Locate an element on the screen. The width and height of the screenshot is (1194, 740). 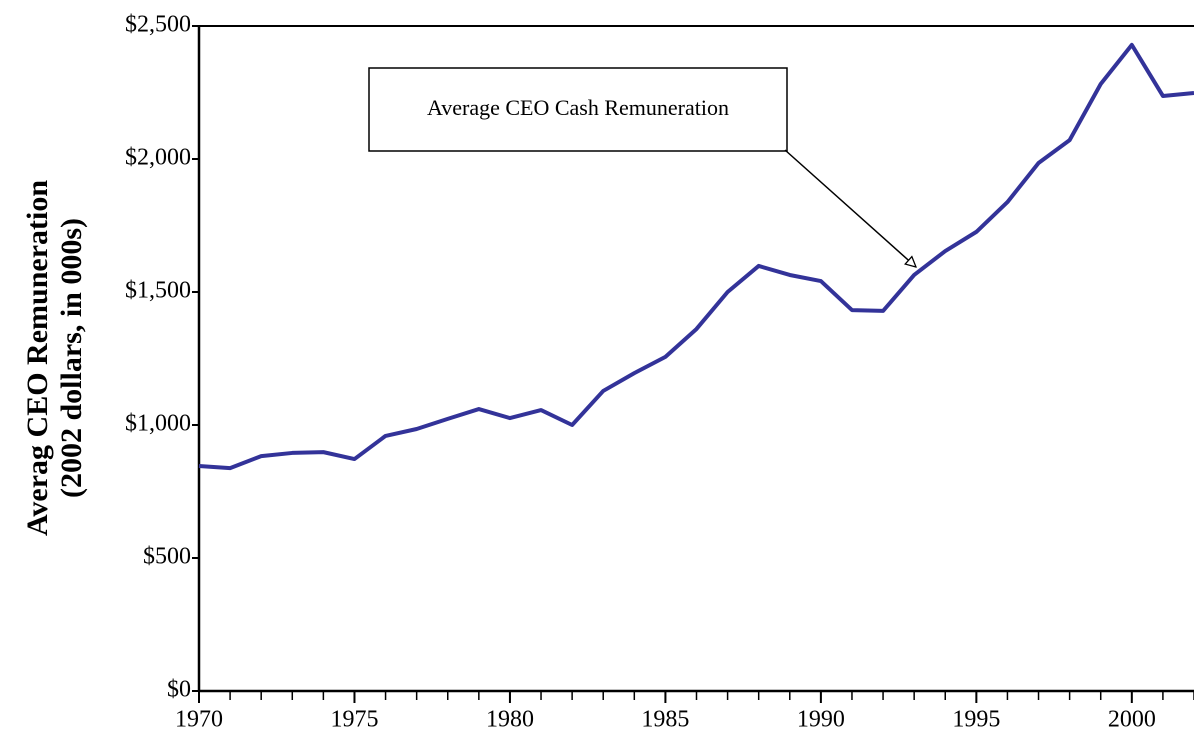
annotation: Average CEO Cash Remuneration is located at coordinates (578, 107).